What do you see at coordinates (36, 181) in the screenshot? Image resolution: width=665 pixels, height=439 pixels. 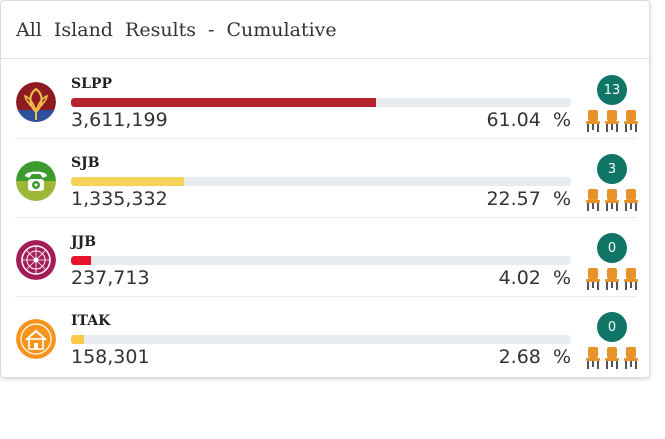 I see `telephone-icon` at bounding box center [36, 181].